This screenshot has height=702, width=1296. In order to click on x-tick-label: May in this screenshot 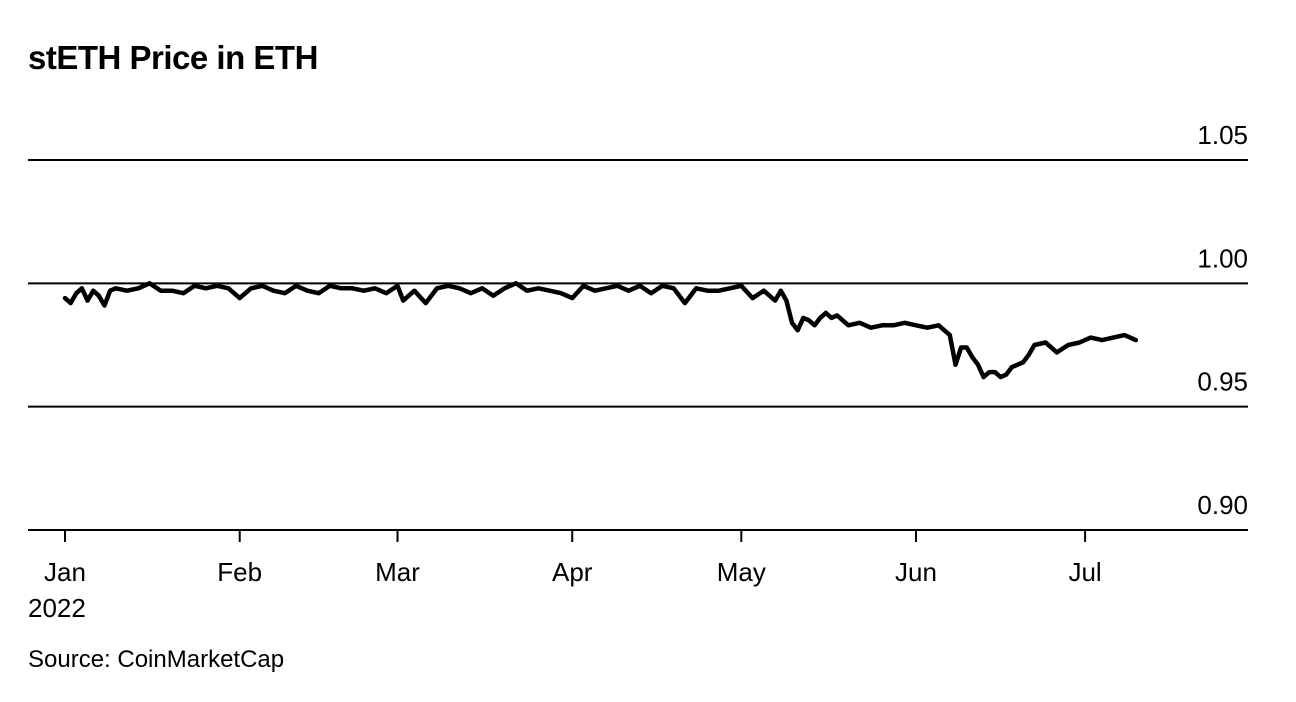, I will do `click(741, 572)`.